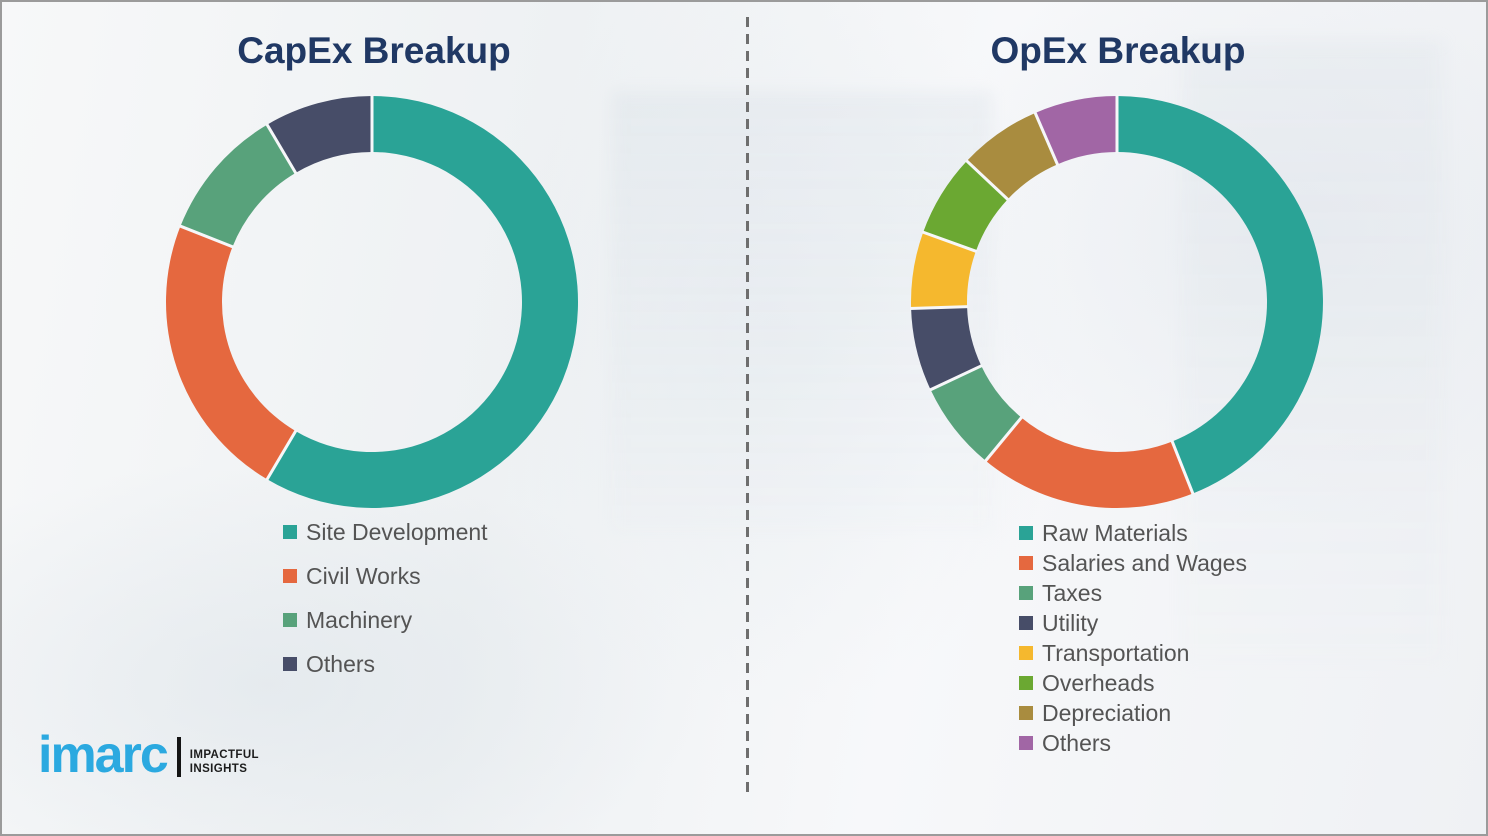 This screenshot has height=836, width=1488. I want to click on legend-item: Salaries and Wages, so click(1133, 563).